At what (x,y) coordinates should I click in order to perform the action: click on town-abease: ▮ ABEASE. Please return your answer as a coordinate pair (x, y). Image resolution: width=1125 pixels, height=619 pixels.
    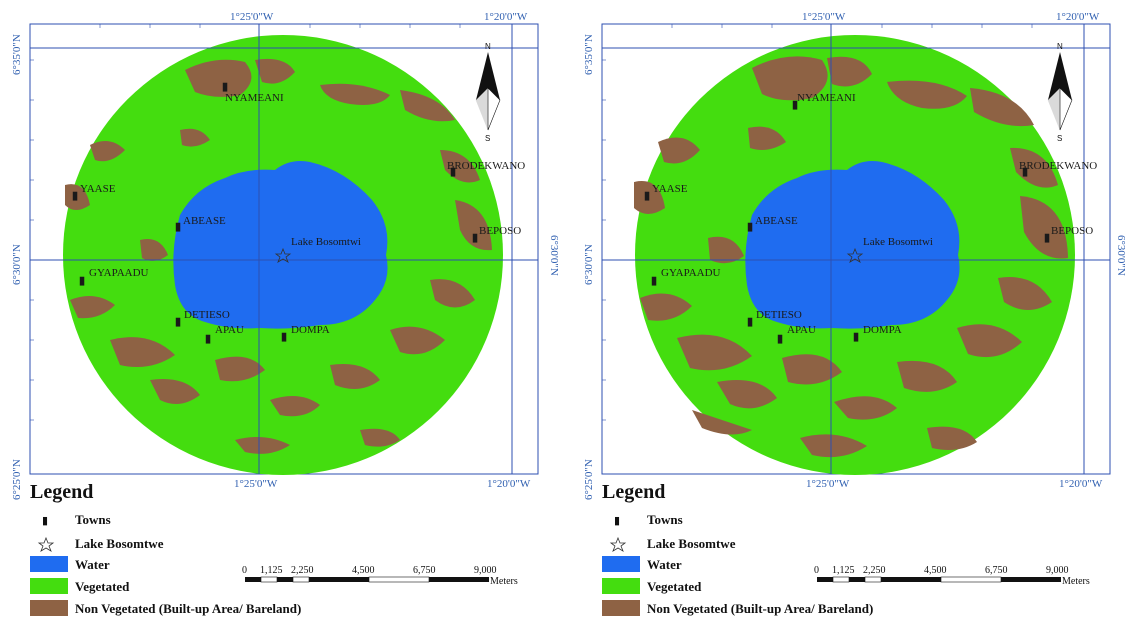
    Looking at the image, I should click on (772, 224).